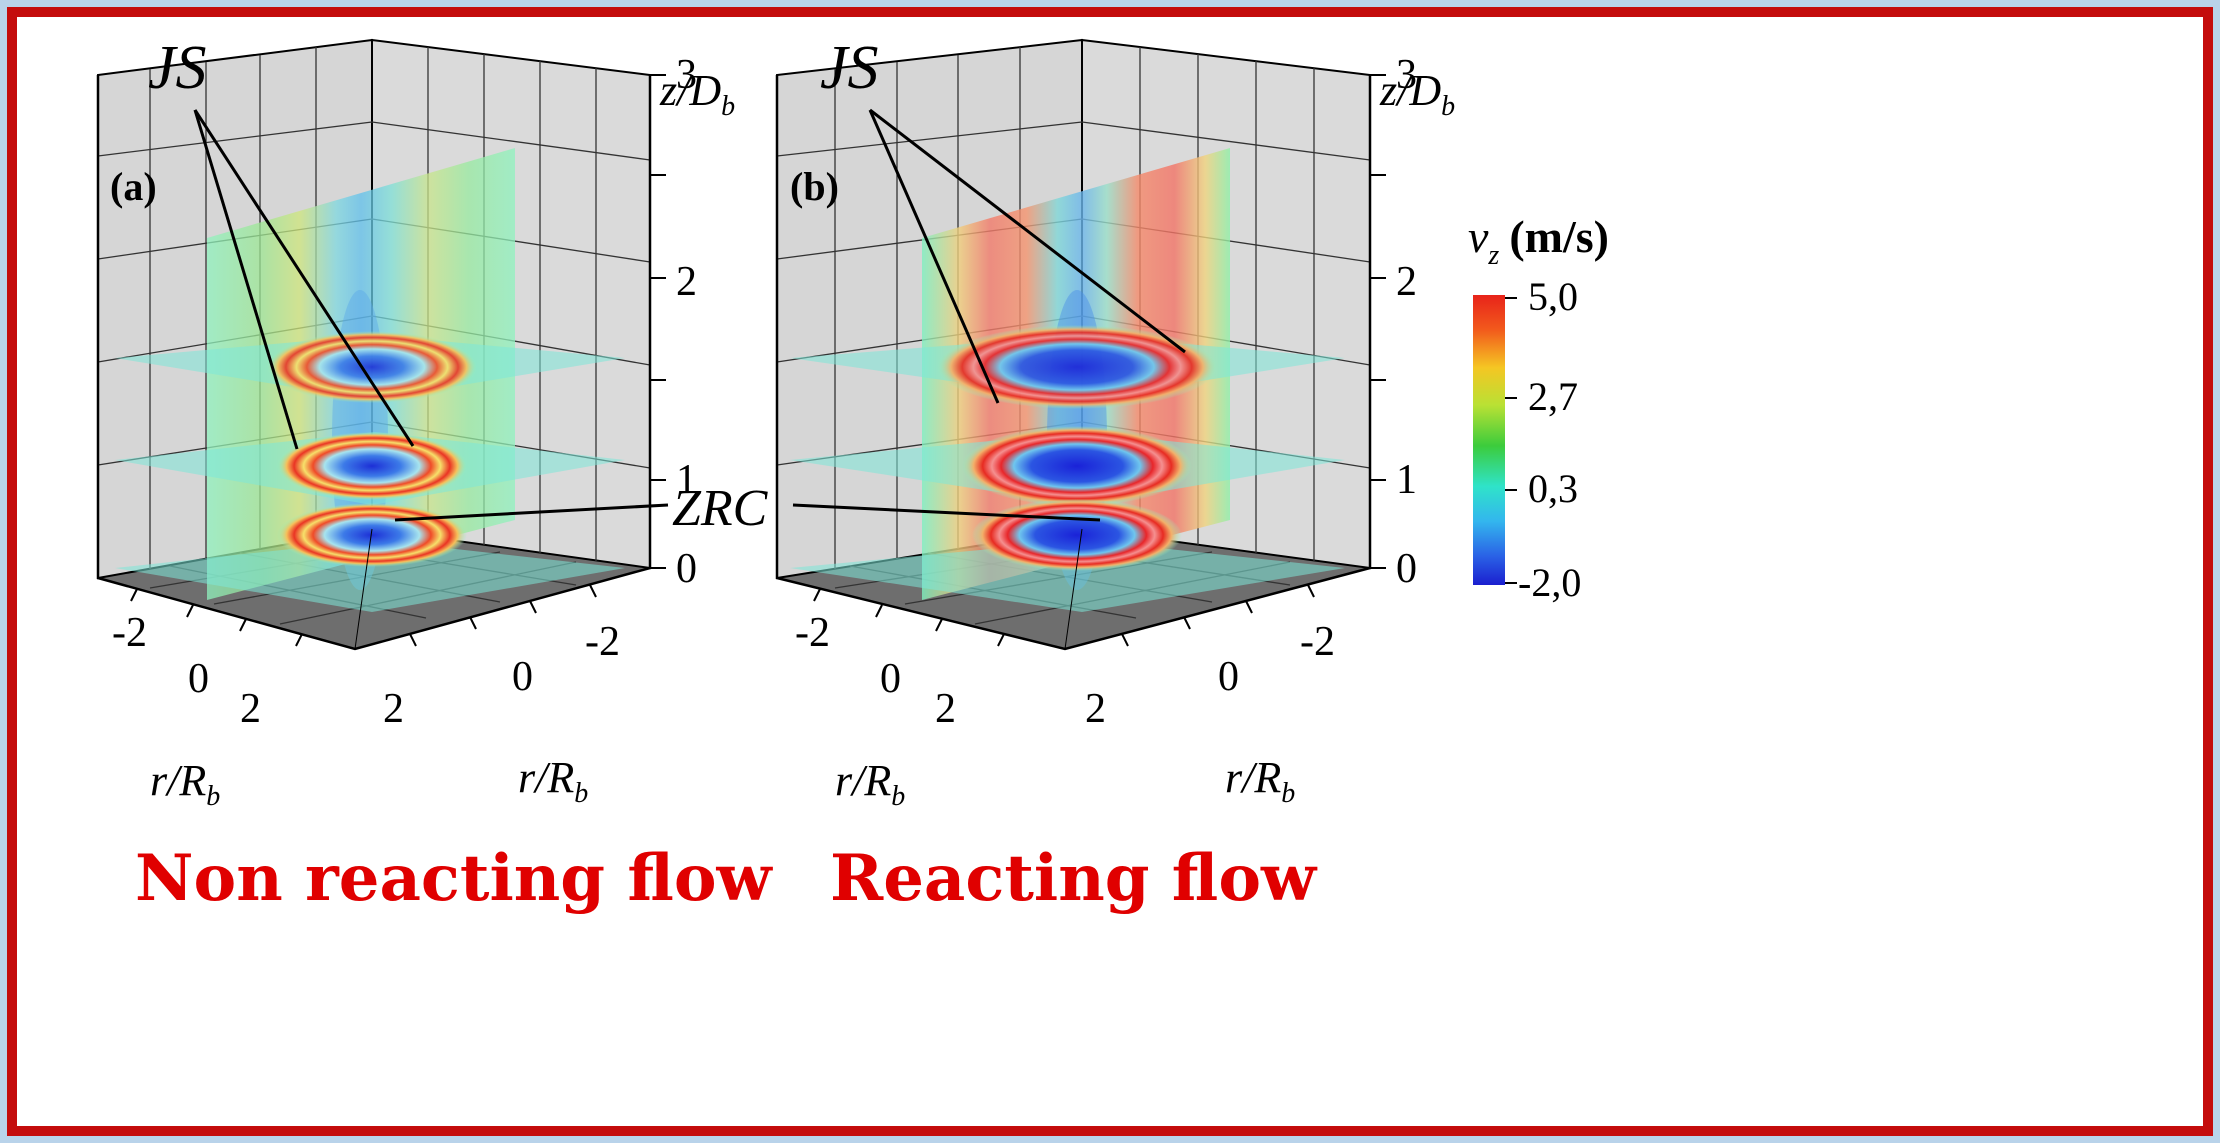  What do you see at coordinates (1553, 488) in the screenshot?
I see `colorbar-tick-3: 0,3` at bounding box center [1553, 488].